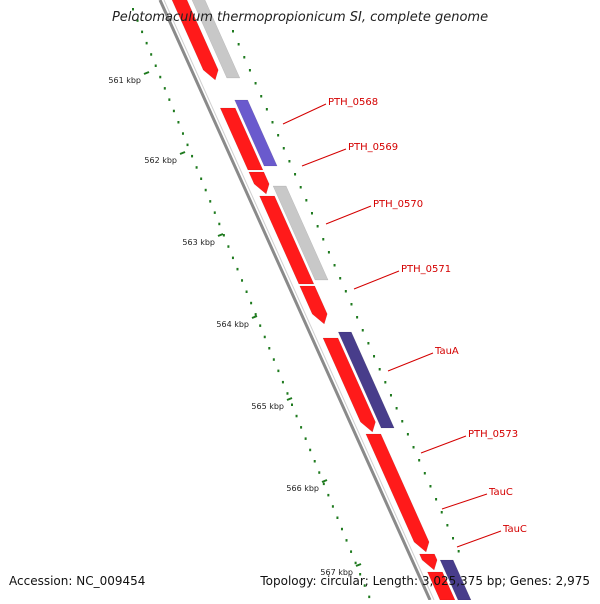 The height and width of the screenshot is (604, 600). I want to click on accession-text: Accession: NC_009454, so click(77, 581).